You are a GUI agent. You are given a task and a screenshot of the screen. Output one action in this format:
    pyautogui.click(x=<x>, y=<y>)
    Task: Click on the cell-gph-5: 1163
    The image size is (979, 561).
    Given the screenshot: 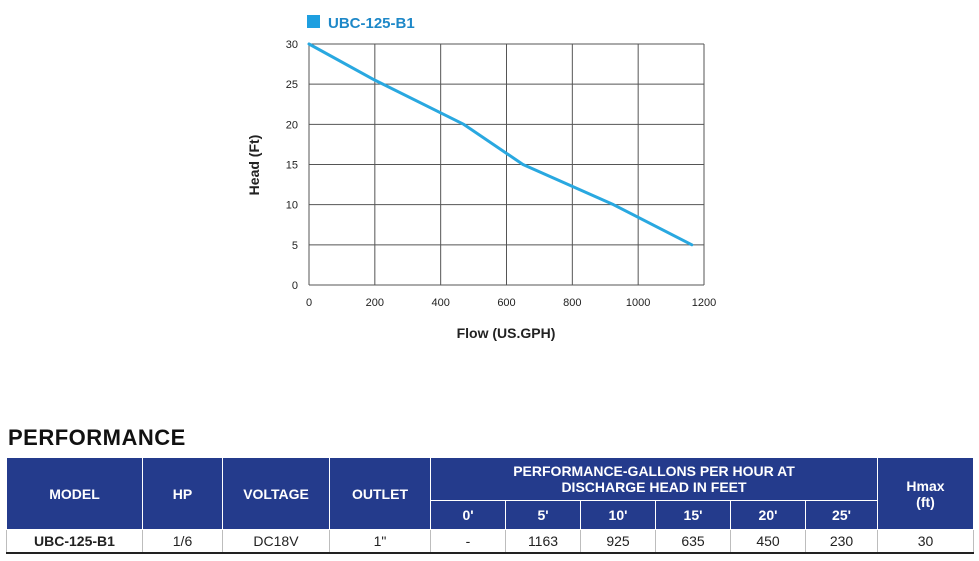 What is the action you would take?
    pyautogui.click(x=543, y=541)
    